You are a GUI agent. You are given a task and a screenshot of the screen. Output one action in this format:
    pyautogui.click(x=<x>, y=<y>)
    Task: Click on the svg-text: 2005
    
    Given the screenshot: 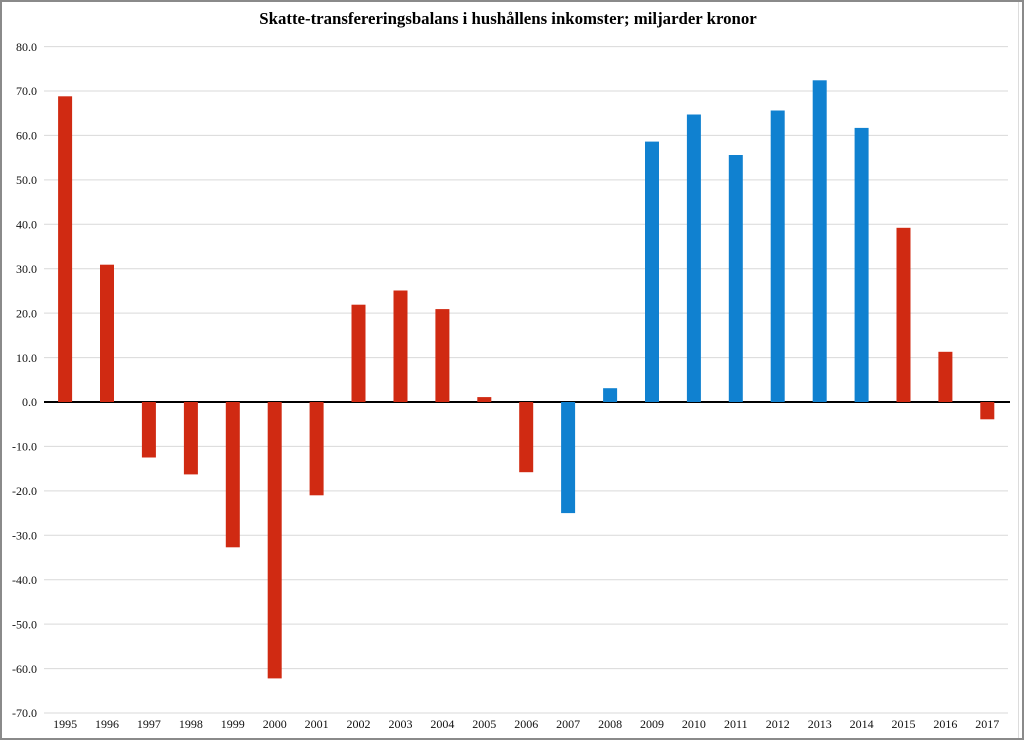 What is the action you would take?
    pyautogui.click(x=484, y=724)
    